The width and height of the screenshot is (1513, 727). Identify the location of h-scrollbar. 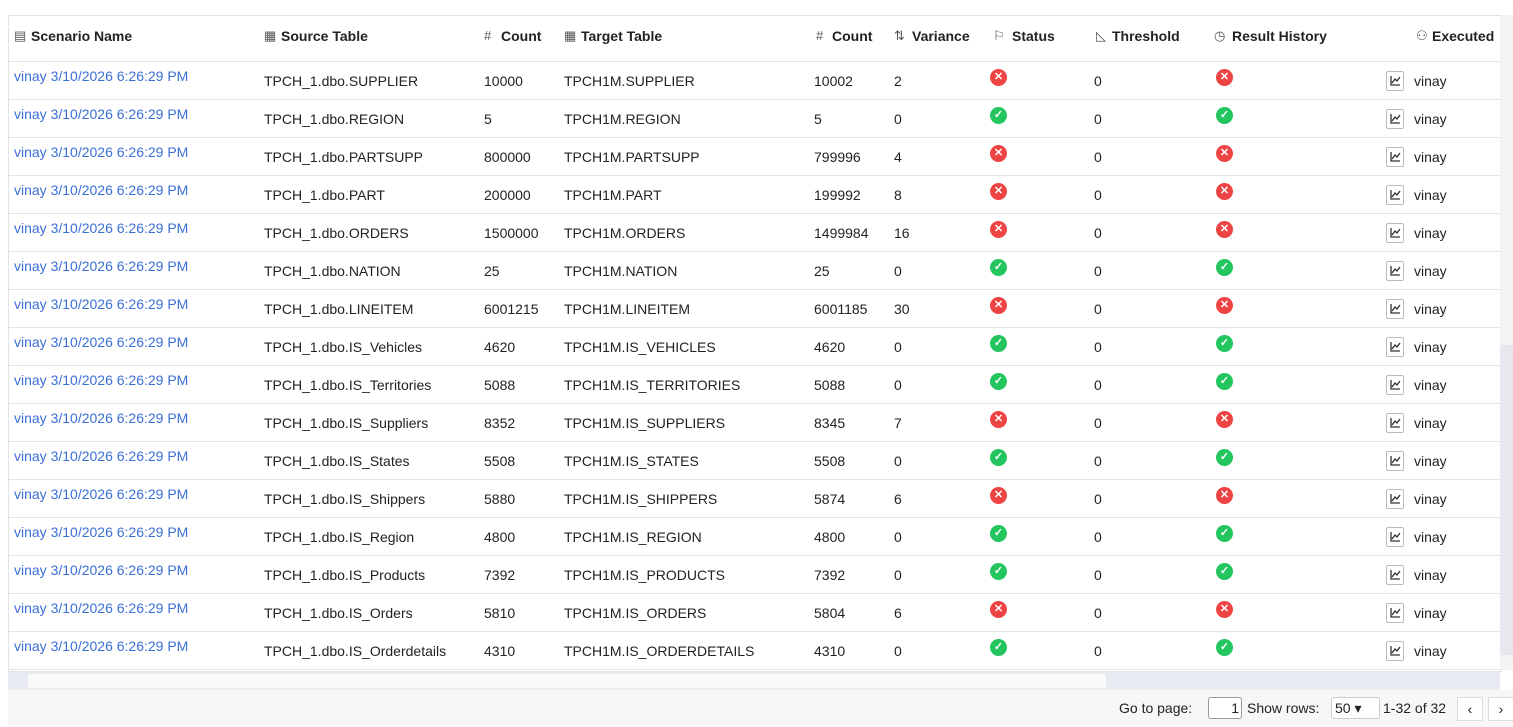
(754, 681).